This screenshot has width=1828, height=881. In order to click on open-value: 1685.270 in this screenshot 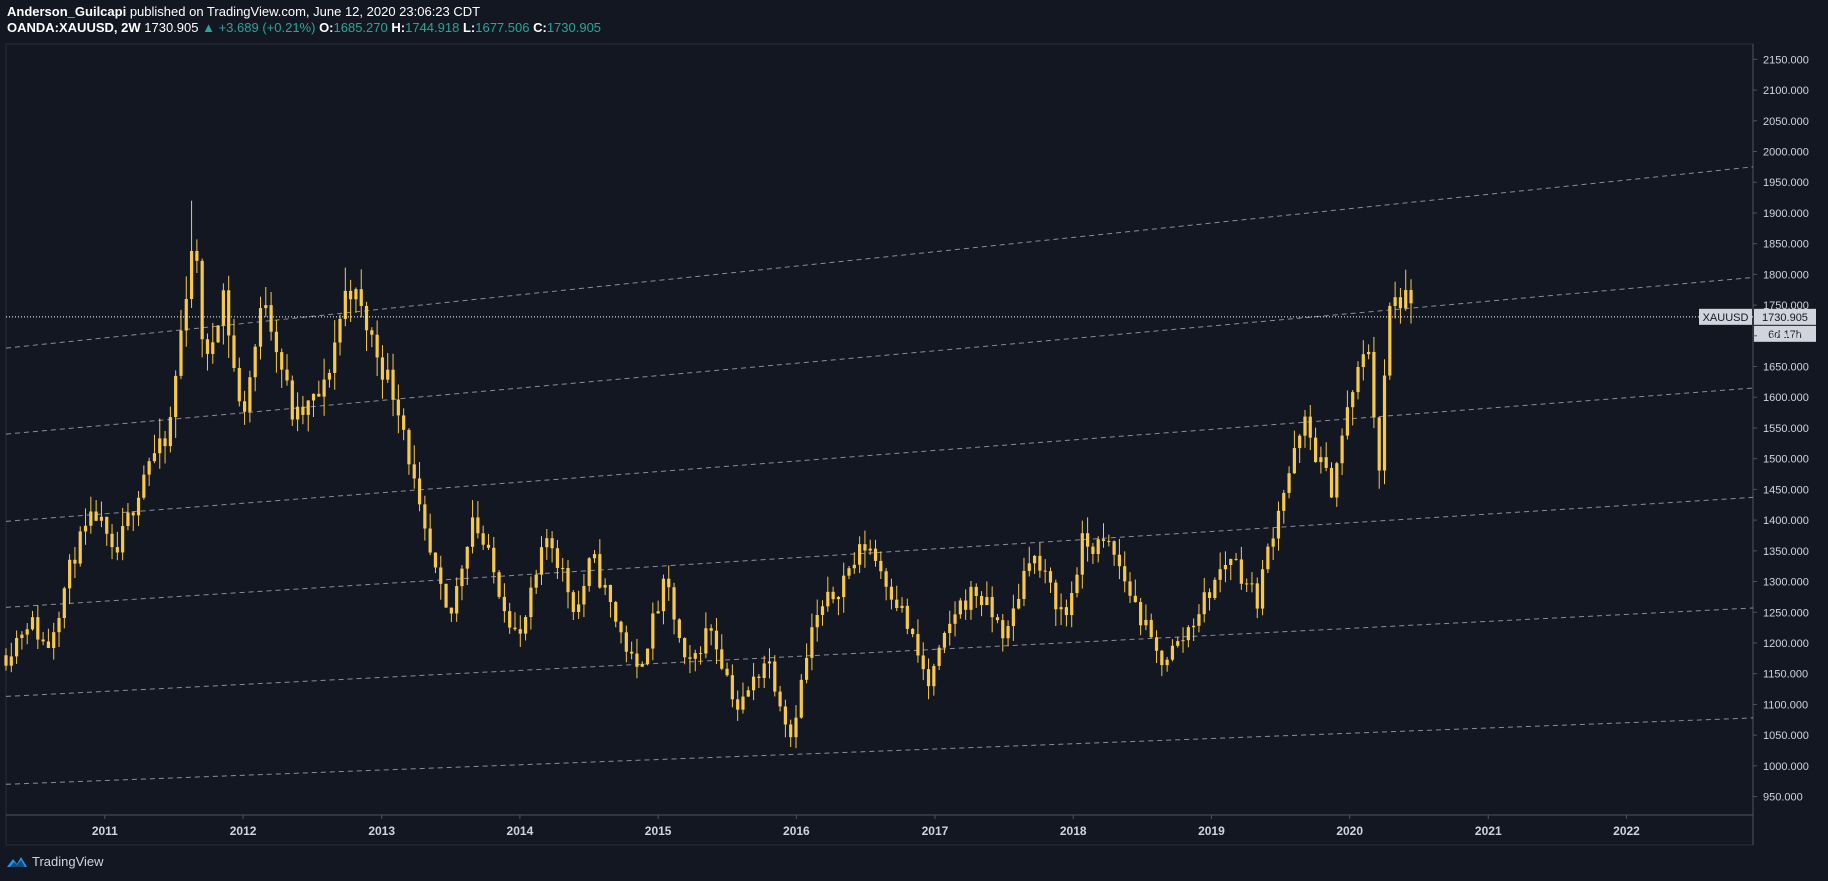, I will do `click(360, 27)`.